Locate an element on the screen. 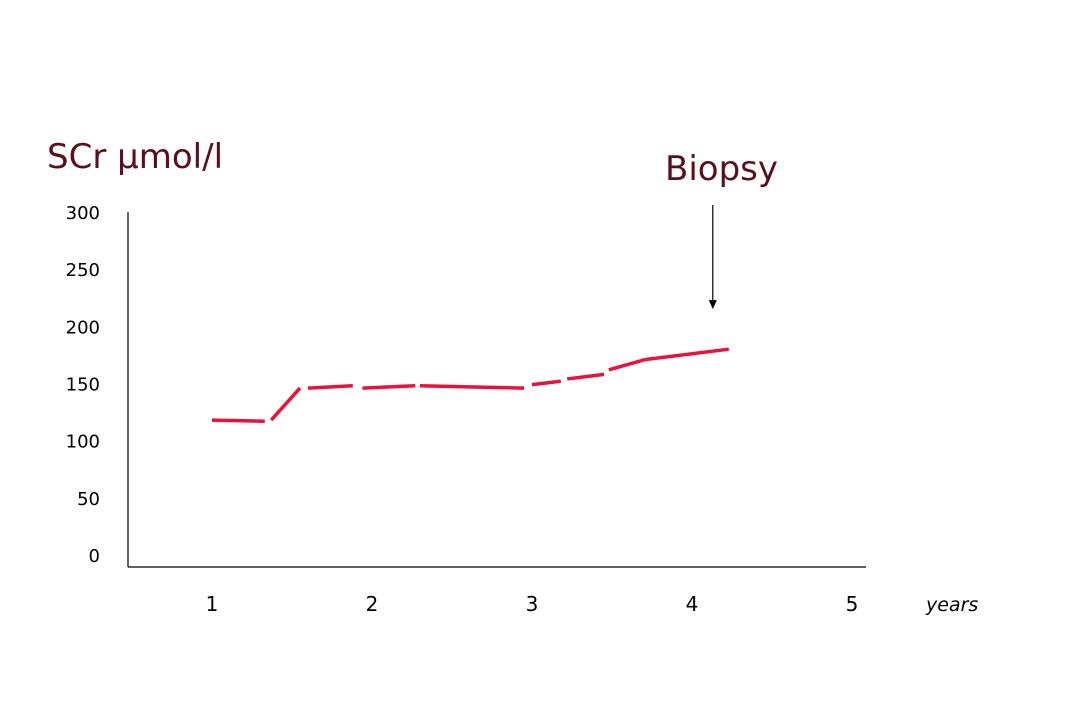  biopsy-arrow is located at coordinates (712, 257).